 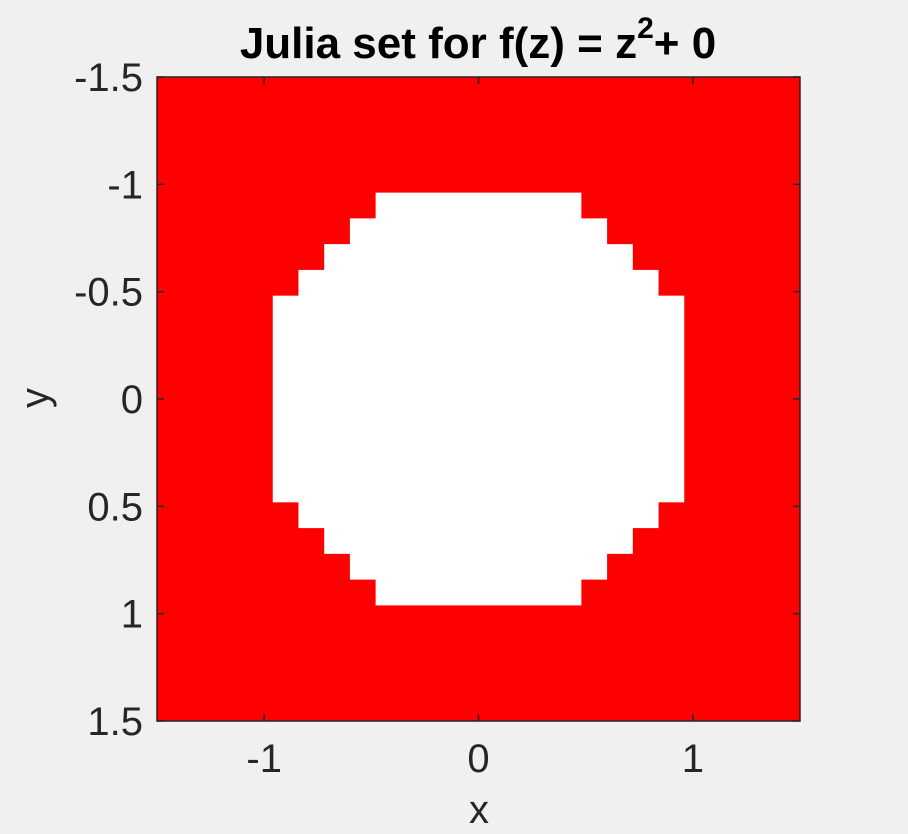 I want to click on y-tick-label: -0.5, so click(x=108, y=293).